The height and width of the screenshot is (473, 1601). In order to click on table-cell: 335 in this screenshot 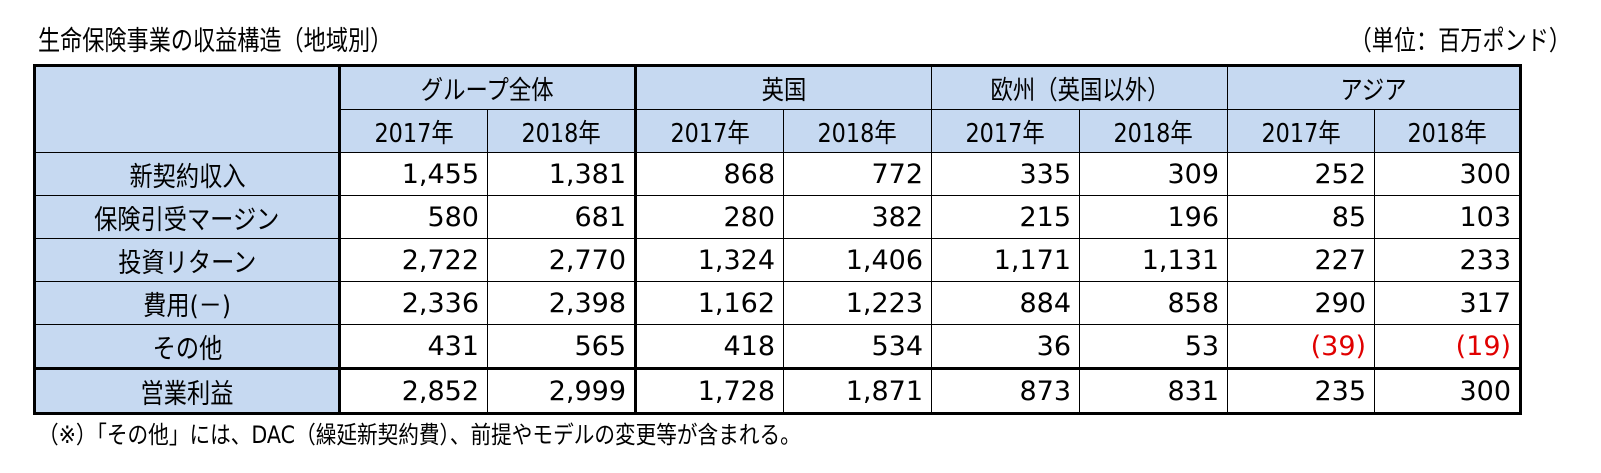, I will do `click(1006, 174)`.